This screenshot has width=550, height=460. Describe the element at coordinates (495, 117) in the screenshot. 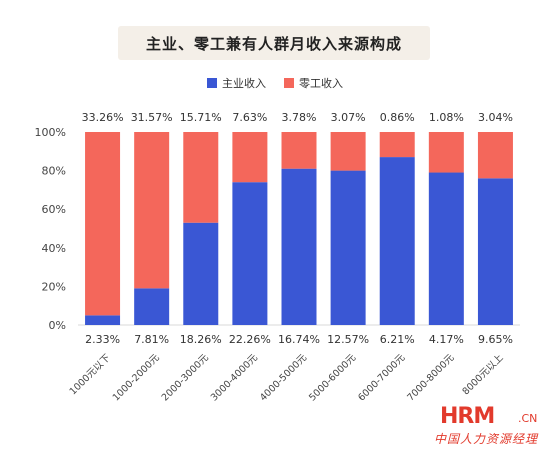

I see `top-data-label: 3.04%` at that location.